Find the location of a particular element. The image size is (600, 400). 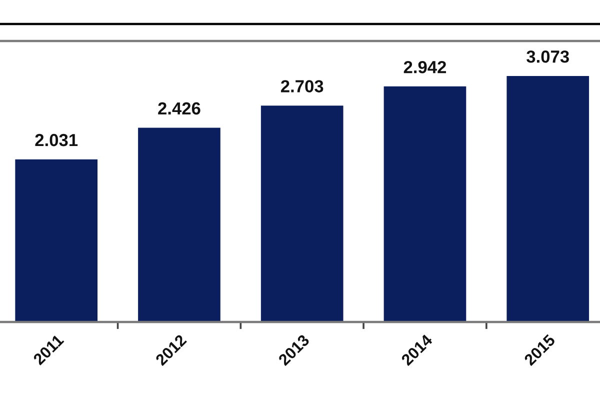

data-label: 2.942 is located at coordinates (425, 67).